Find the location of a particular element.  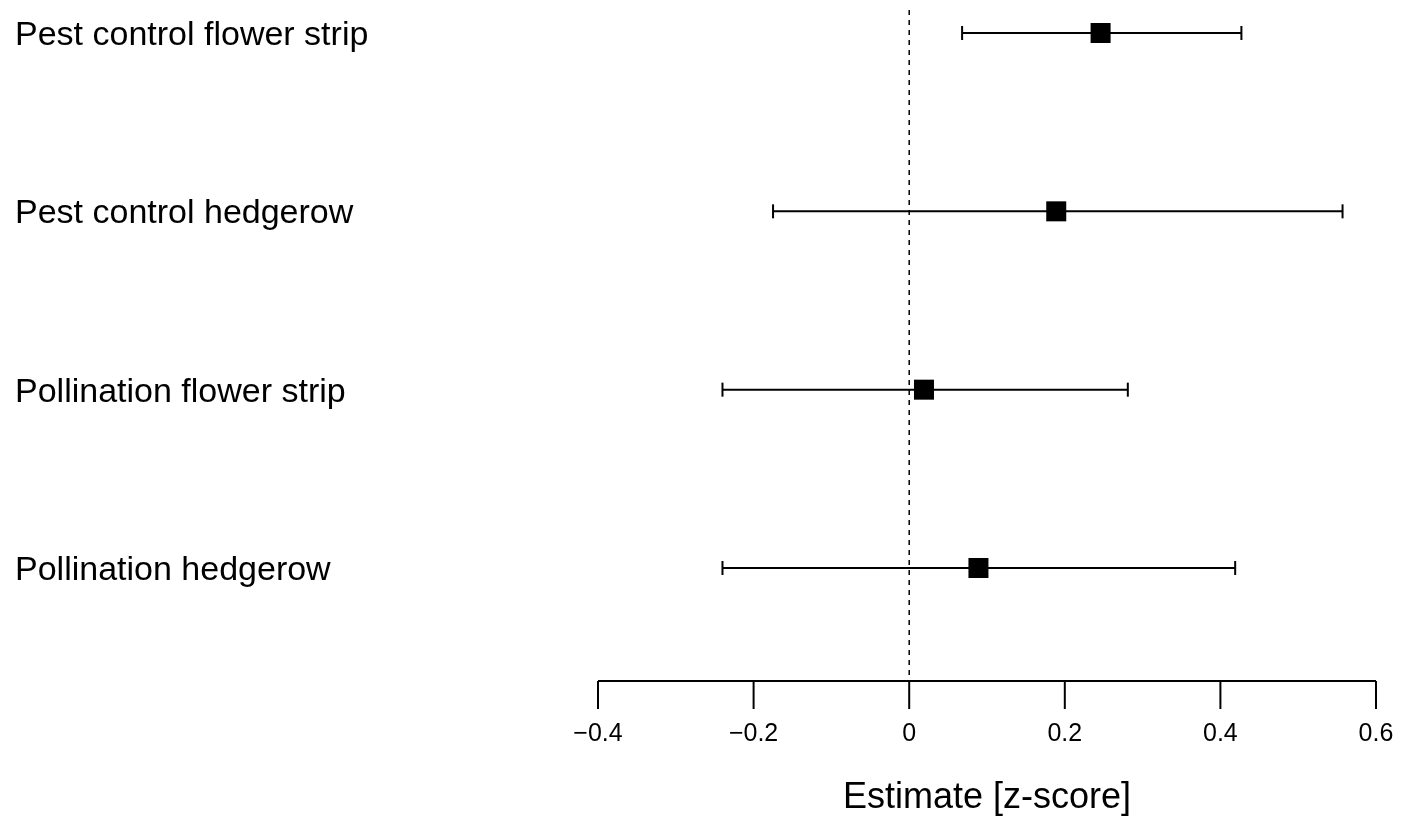

x-tick-label: −0.4 is located at coordinates (598, 732).